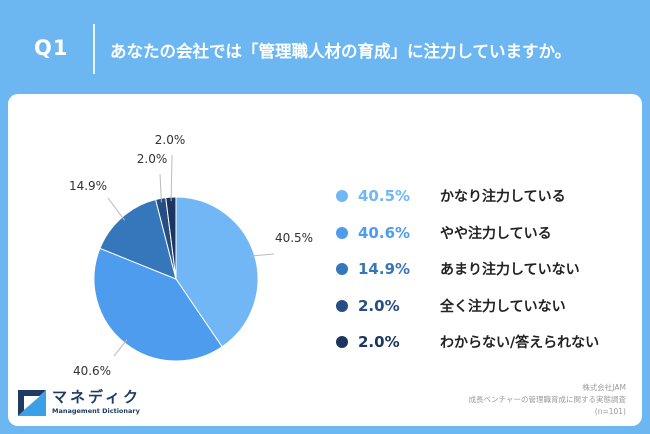 This screenshot has height=434, width=650. Describe the element at coordinates (520, 343) in the screenshot. I see `legend-label: わからない/答えられない` at that location.